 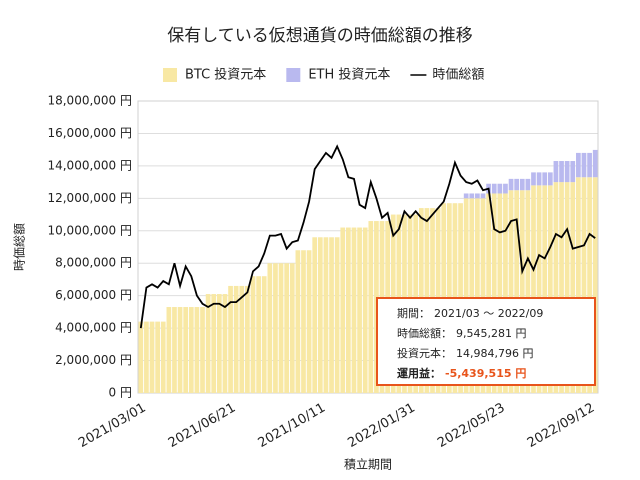 What do you see at coordinates (419, 373) in the screenshot?
I see `info-label: 運用益：` at bounding box center [419, 373].